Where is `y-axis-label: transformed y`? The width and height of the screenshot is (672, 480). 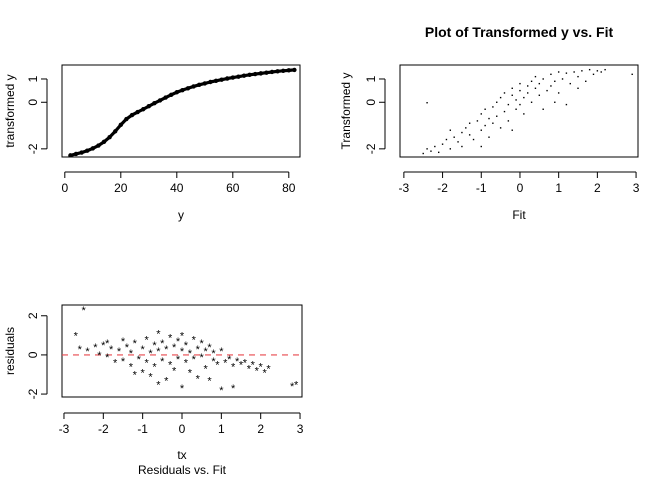
y-axis-label: transformed y is located at coordinates (10, 110).